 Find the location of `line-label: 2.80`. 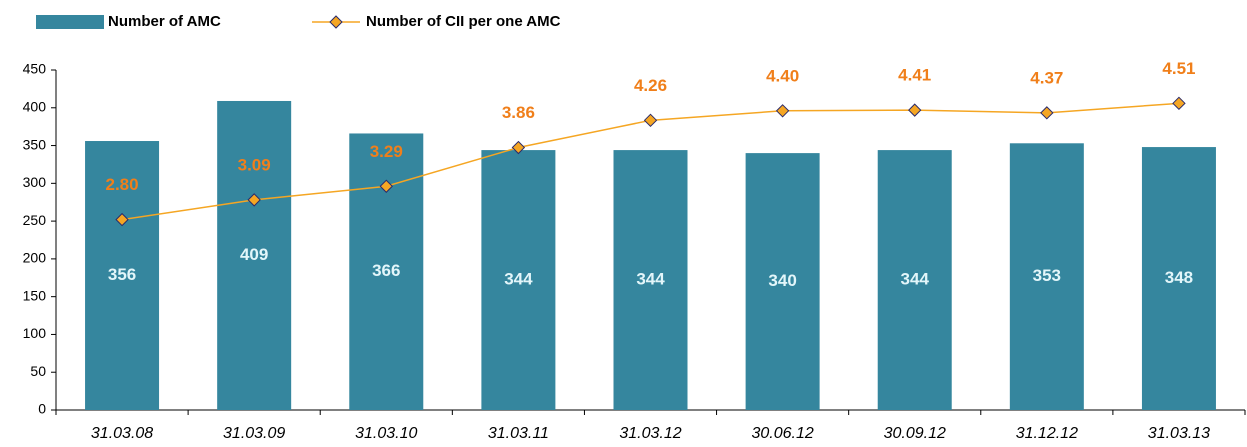

line-label: 2.80 is located at coordinates (122, 184).